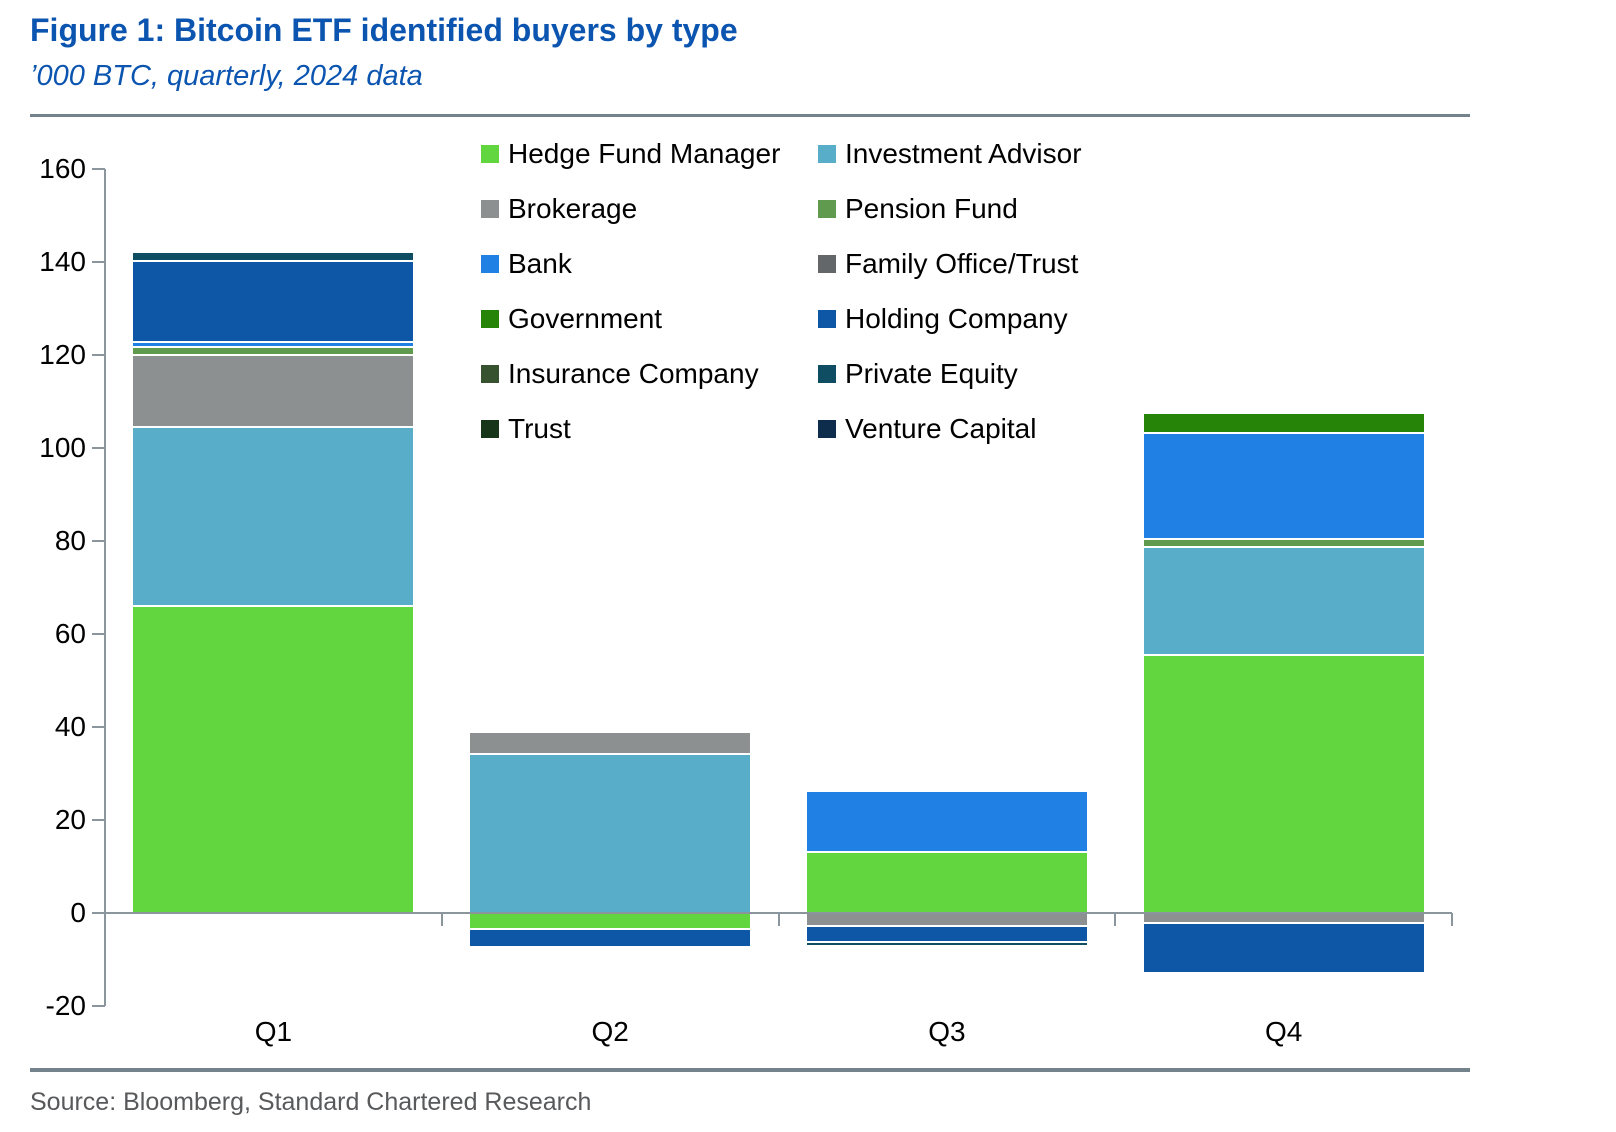  Describe the element at coordinates (490, 263) in the screenshot. I see `legend-swatch-bank-icon` at that location.